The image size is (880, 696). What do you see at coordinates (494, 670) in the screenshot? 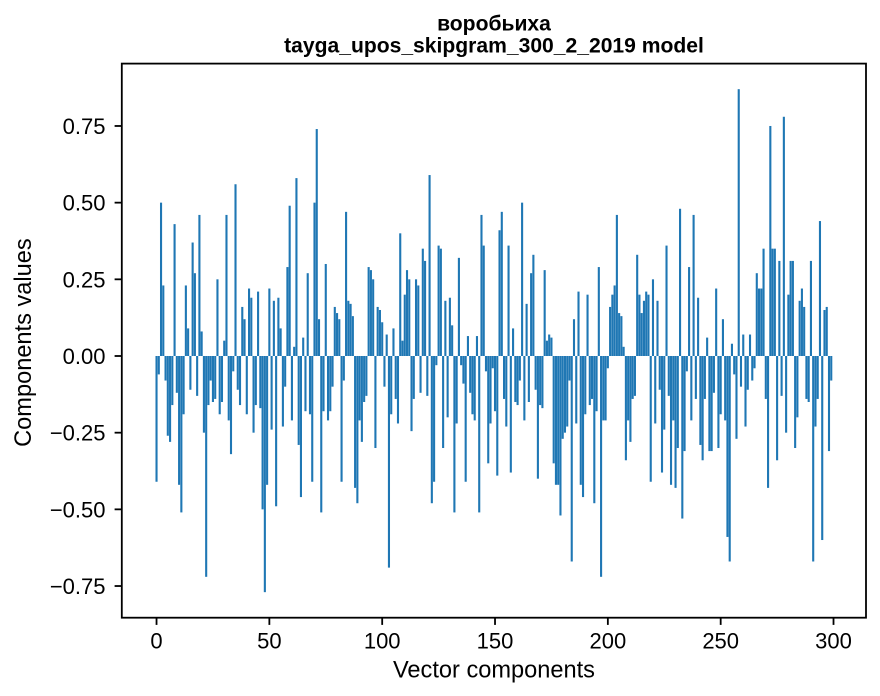
I see `svg-text: Vector components` at bounding box center [494, 670].